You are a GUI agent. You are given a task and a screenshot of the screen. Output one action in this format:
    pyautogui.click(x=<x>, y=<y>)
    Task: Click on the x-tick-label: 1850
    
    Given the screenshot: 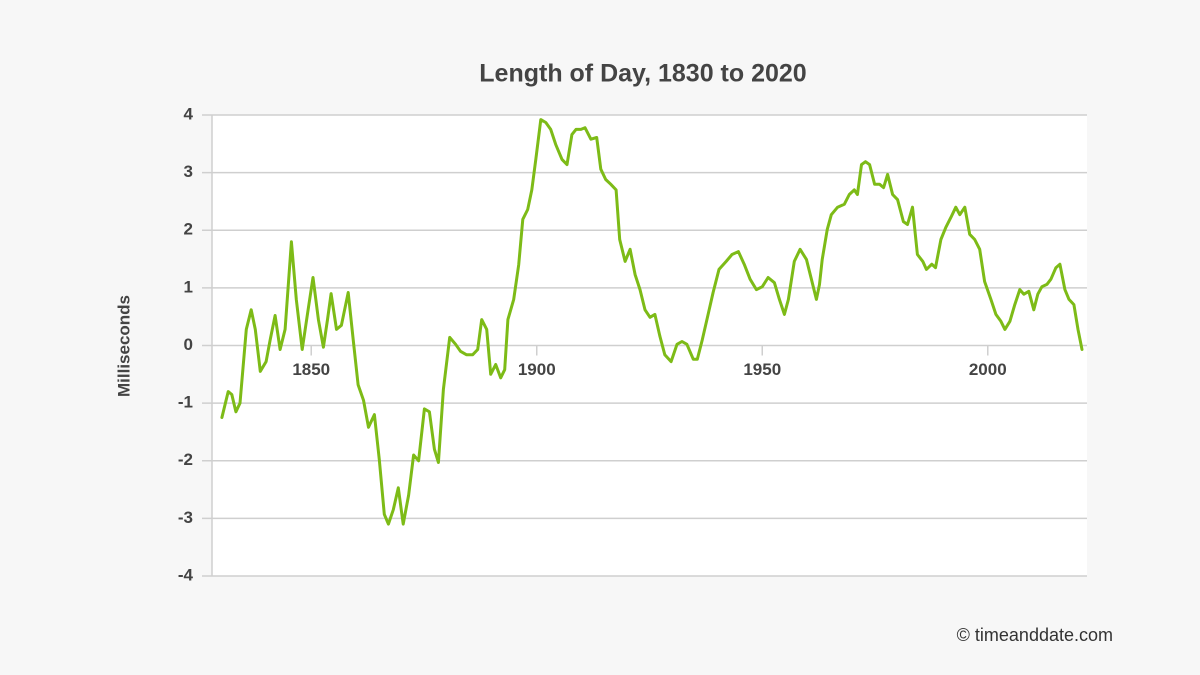 What is the action you would take?
    pyautogui.click(x=311, y=369)
    